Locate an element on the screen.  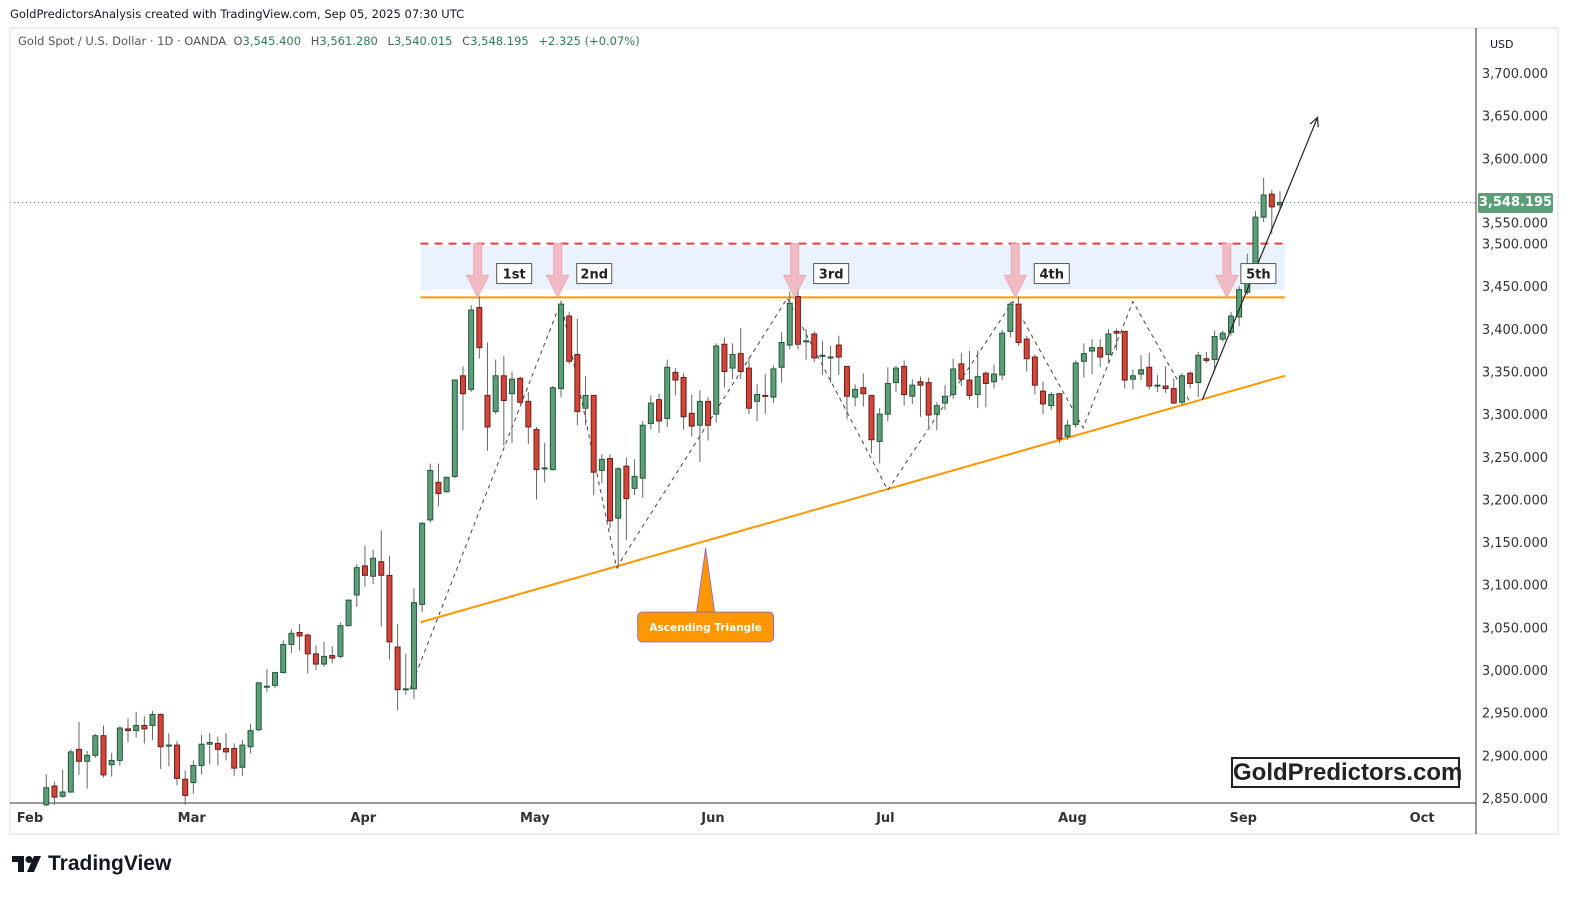
price-tick-label: 3,600.000 is located at coordinates (1515, 159).